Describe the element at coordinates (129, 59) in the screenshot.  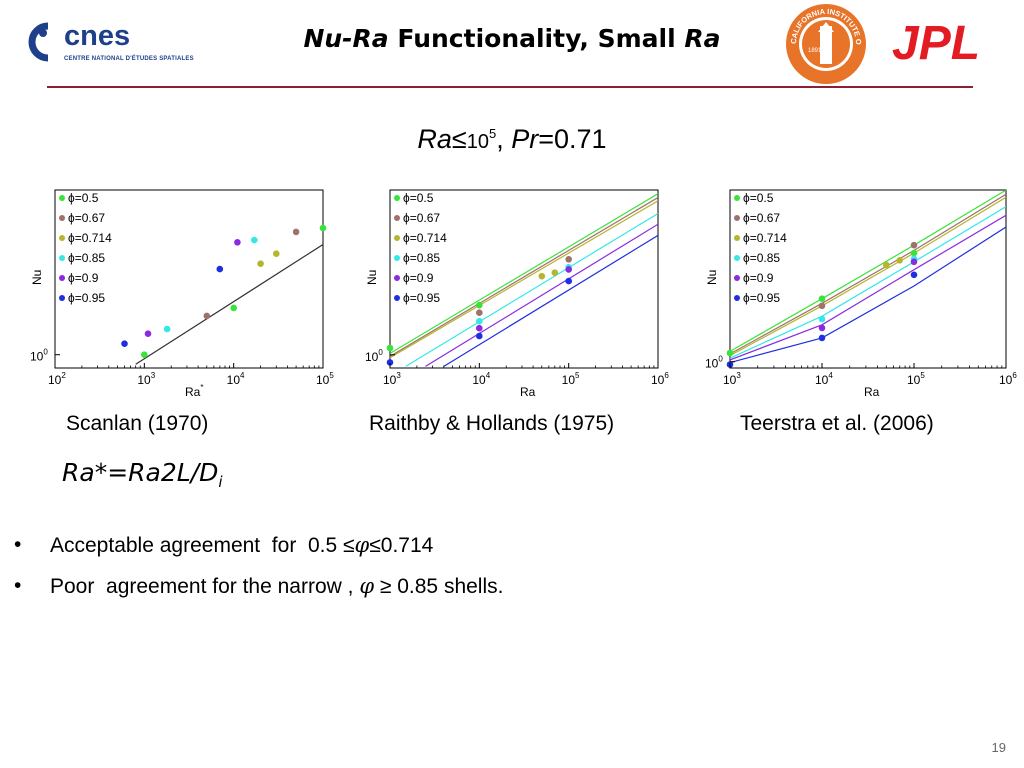
I see `cnes-logo-tagline: CENTRE NATIONAL D'ÉTUDES SPATIALES` at that location.